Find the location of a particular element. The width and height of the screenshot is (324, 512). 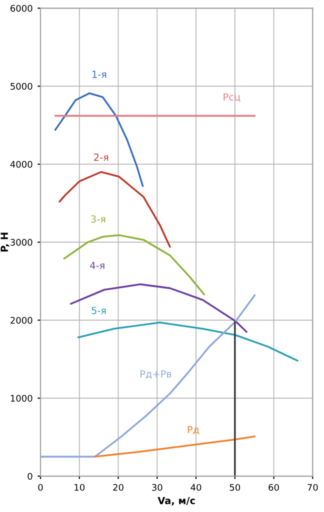

y-tick-label: 1000 is located at coordinates (21, 398).